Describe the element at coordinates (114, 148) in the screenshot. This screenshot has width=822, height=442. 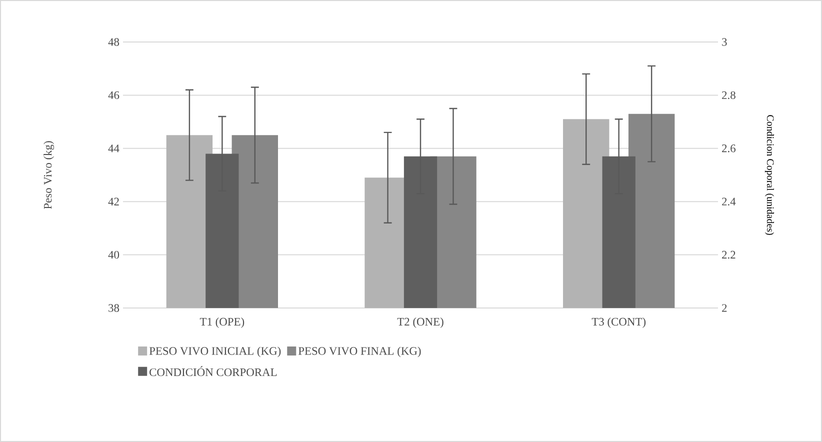
I see `y-tick-label: 44` at that location.